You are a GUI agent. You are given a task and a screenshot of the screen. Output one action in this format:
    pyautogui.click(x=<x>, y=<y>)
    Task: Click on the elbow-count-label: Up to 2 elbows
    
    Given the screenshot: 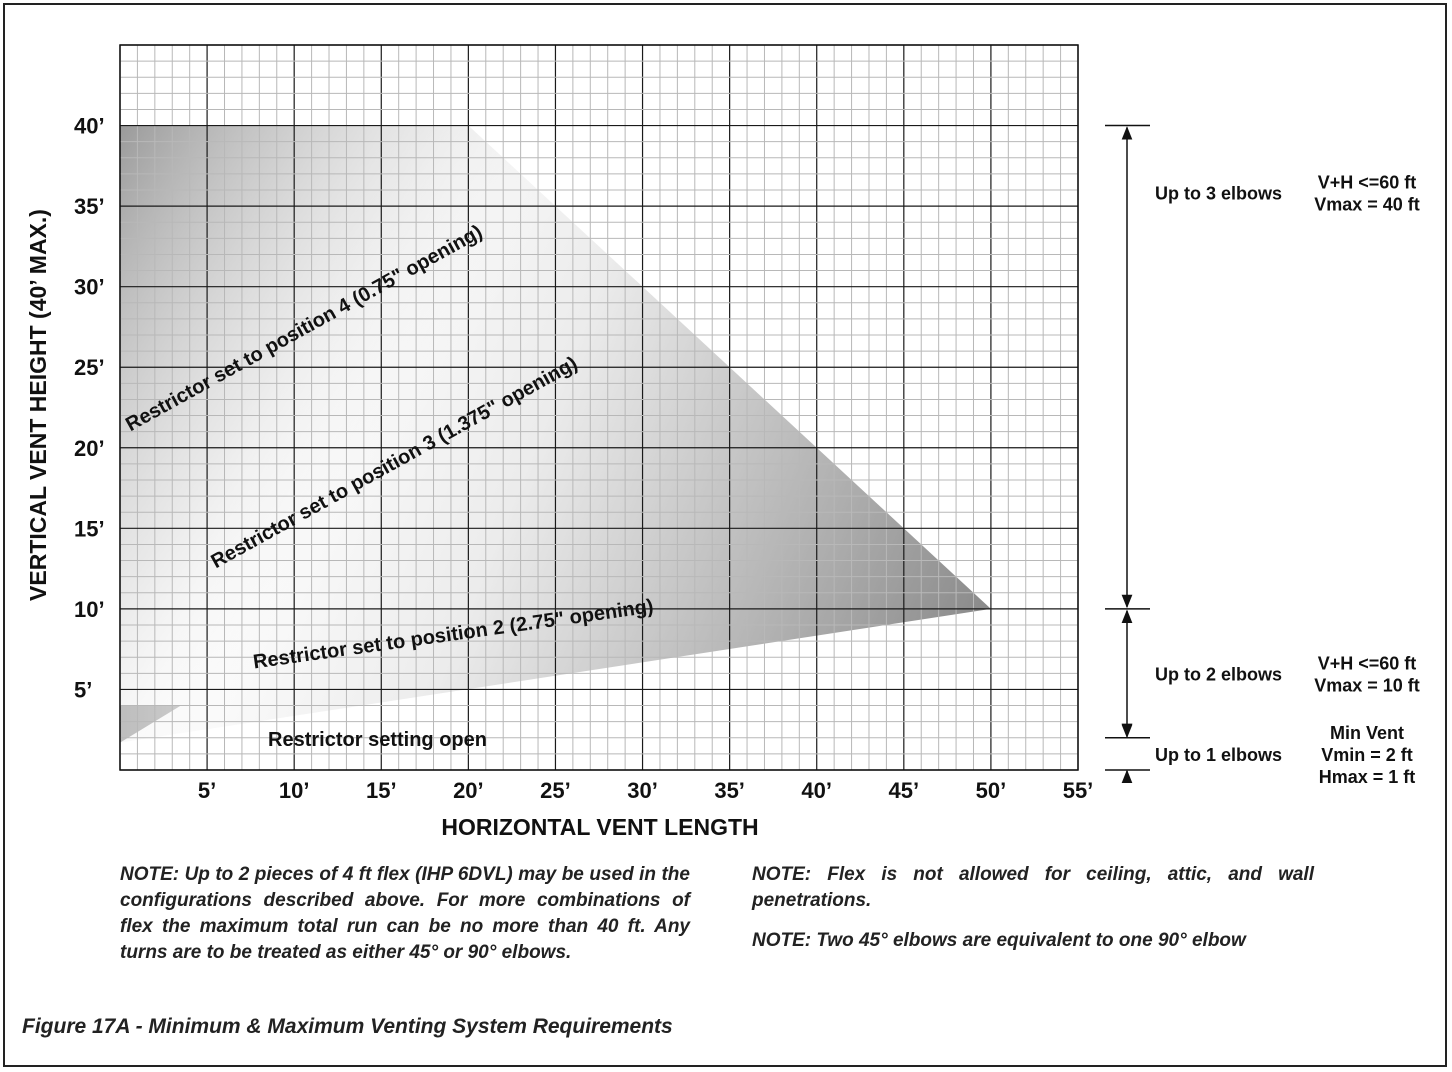 What is the action you would take?
    pyautogui.click(x=1218, y=674)
    